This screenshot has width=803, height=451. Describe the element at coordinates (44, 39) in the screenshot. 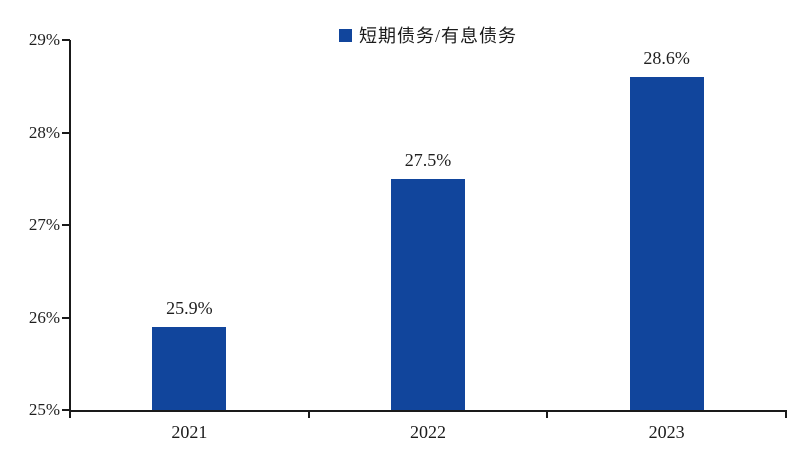

I see `y-axis-tick-label: 29%` at that location.